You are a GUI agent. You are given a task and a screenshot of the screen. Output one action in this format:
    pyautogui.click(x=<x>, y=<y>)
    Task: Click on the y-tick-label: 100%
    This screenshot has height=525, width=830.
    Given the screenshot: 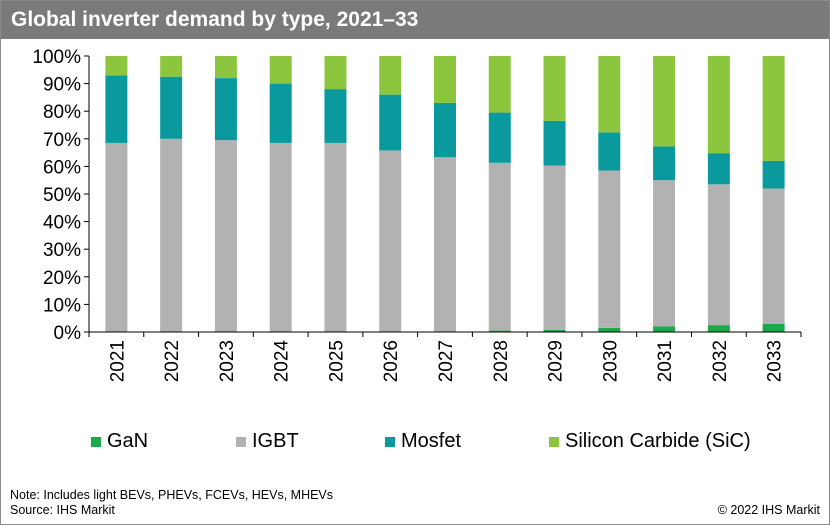 What is the action you would take?
    pyautogui.click(x=56, y=57)
    